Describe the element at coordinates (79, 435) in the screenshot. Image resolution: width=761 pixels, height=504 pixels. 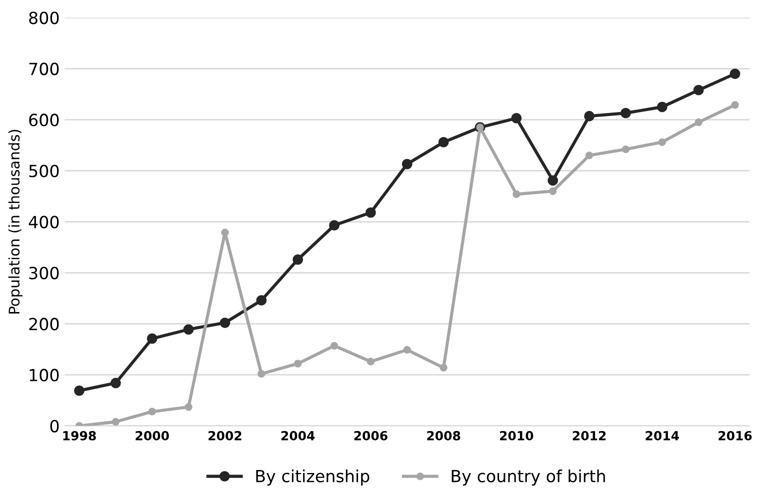
I see `x-tick-label: 1998` at that location.